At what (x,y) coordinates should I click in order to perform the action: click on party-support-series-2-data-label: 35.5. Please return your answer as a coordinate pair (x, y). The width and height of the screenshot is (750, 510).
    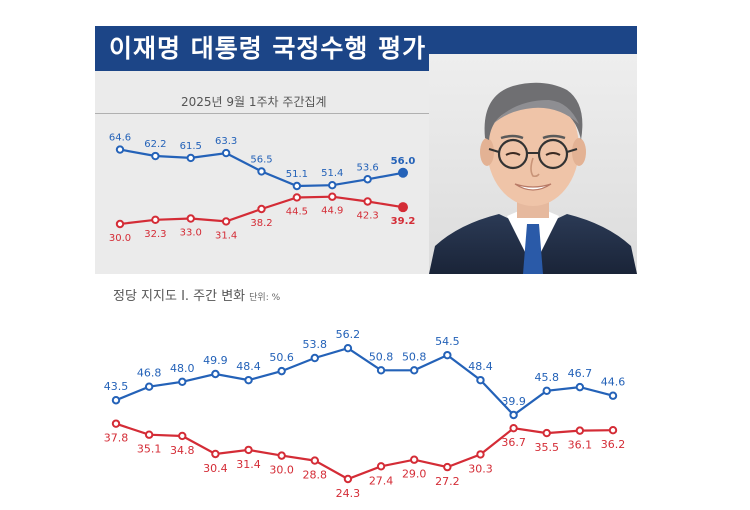
    Looking at the image, I should click on (546, 447).